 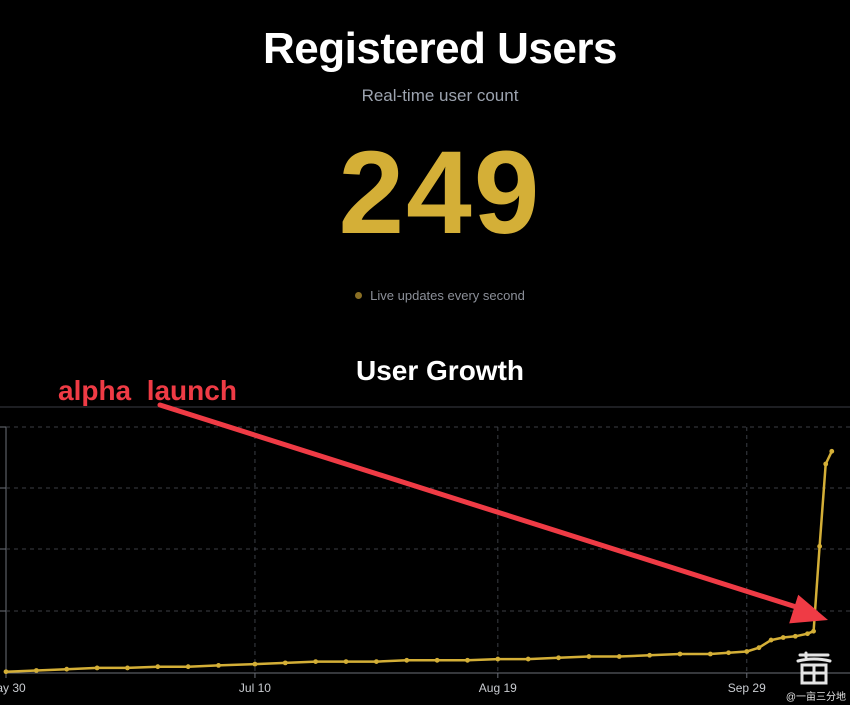 What do you see at coordinates (747, 688) in the screenshot?
I see `x-tick-label: Sep 29` at bounding box center [747, 688].